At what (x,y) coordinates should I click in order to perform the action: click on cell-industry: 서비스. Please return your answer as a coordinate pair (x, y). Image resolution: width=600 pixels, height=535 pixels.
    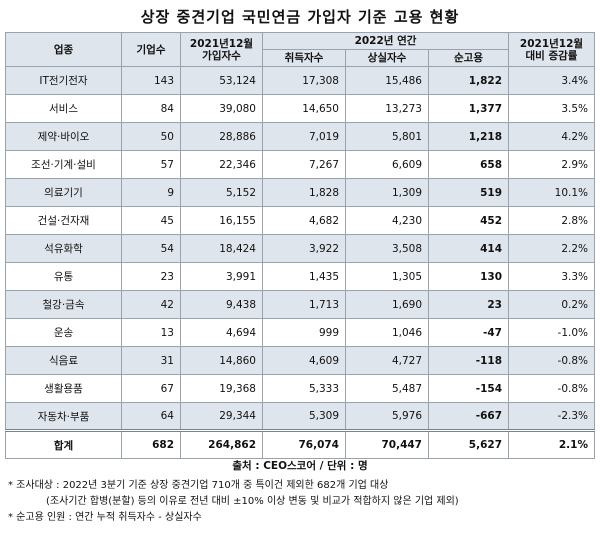
    Looking at the image, I should click on (63, 108).